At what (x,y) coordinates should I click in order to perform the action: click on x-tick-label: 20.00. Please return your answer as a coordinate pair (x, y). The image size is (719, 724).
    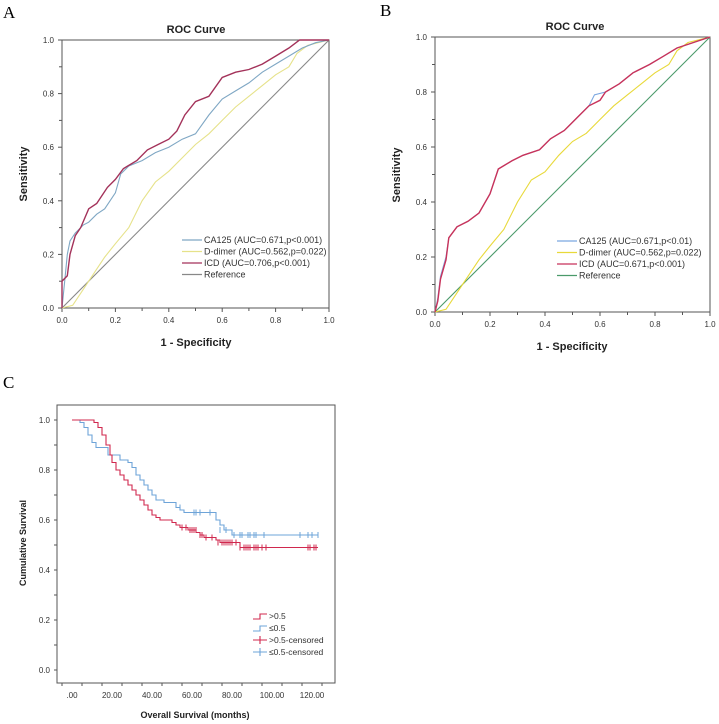
    Looking at the image, I should click on (112, 695).